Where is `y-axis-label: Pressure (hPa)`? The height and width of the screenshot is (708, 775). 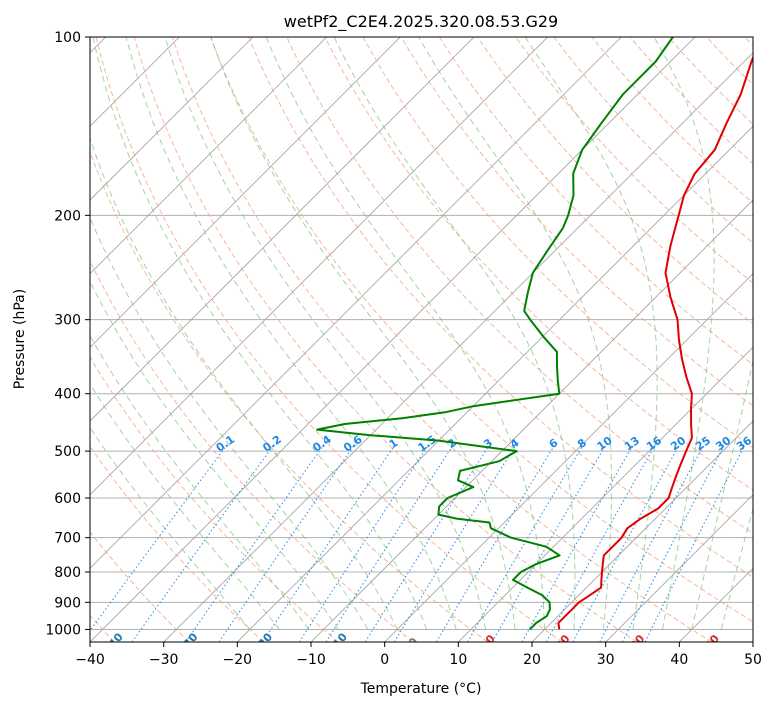
y-axis-label: Pressure (hPa) is located at coordinates (20, 339).